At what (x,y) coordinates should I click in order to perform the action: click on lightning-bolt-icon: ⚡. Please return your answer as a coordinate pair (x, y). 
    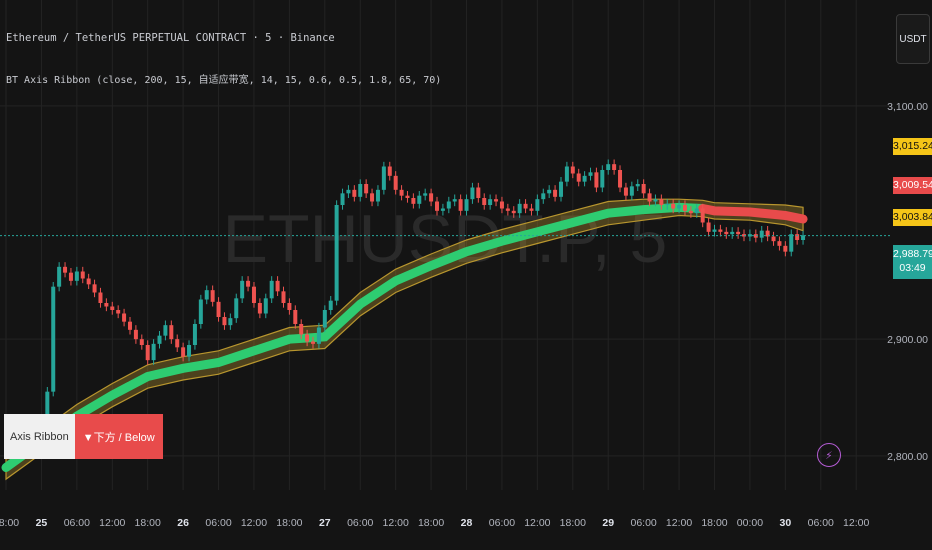
    Looking at the image, I should click on (829, 455).